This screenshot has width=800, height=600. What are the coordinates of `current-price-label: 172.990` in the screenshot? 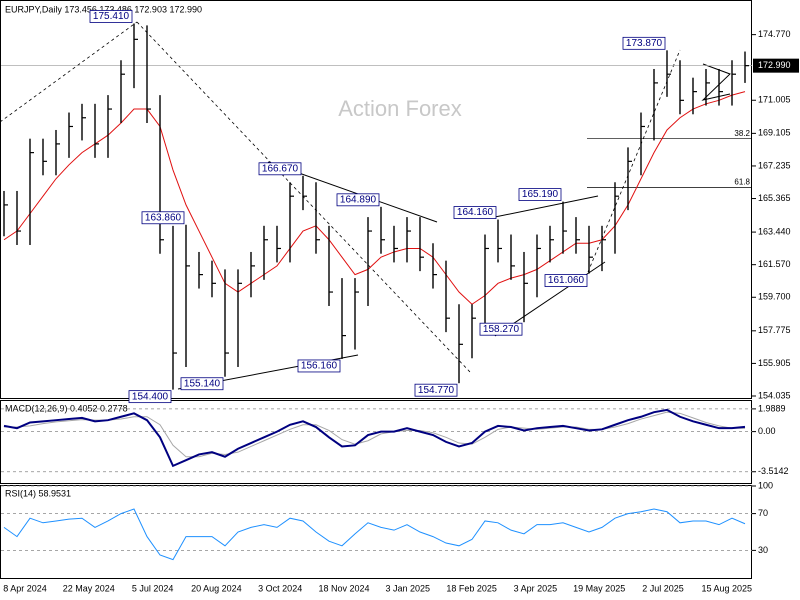 It's located at (774, 65).